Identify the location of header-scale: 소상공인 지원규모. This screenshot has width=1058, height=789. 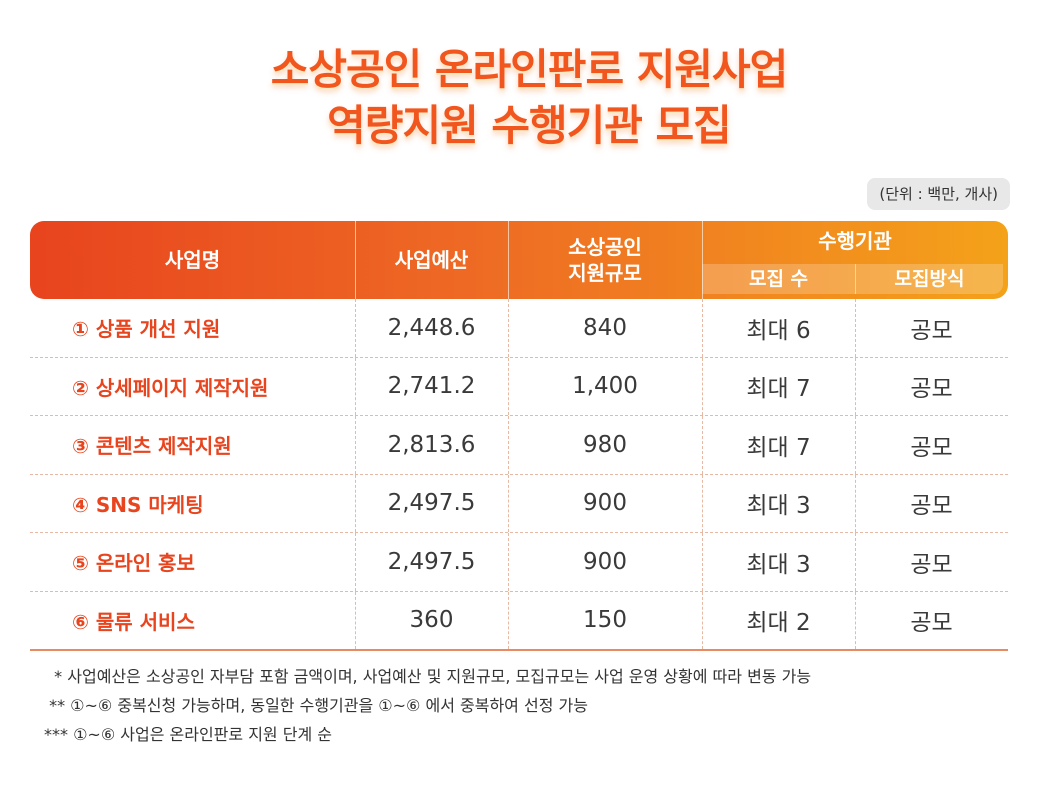
(605, 260).